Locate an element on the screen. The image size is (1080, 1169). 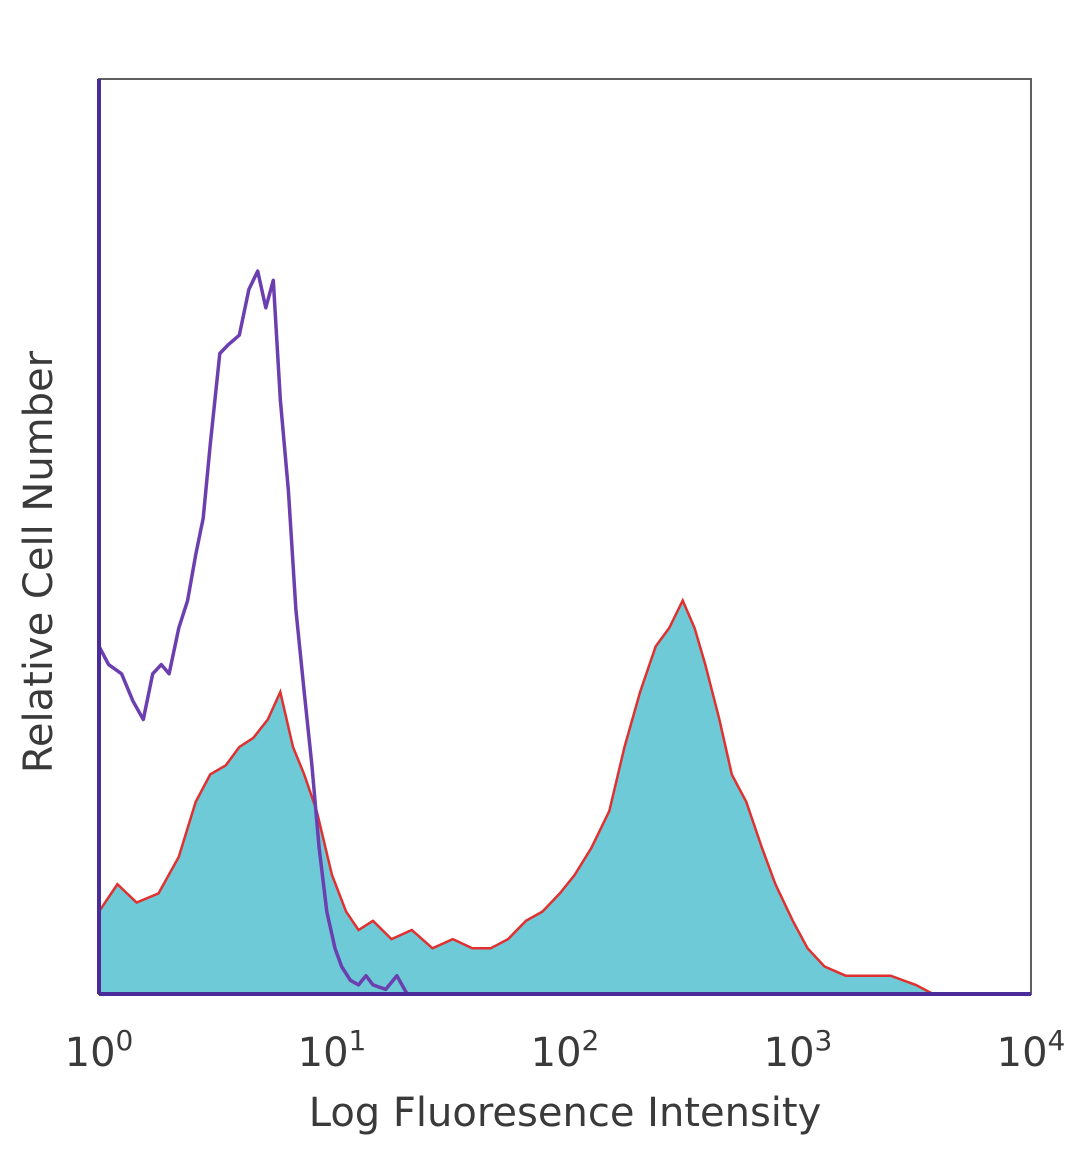
x-tick-label-2: 102 is located at coordinates (565, 1050).